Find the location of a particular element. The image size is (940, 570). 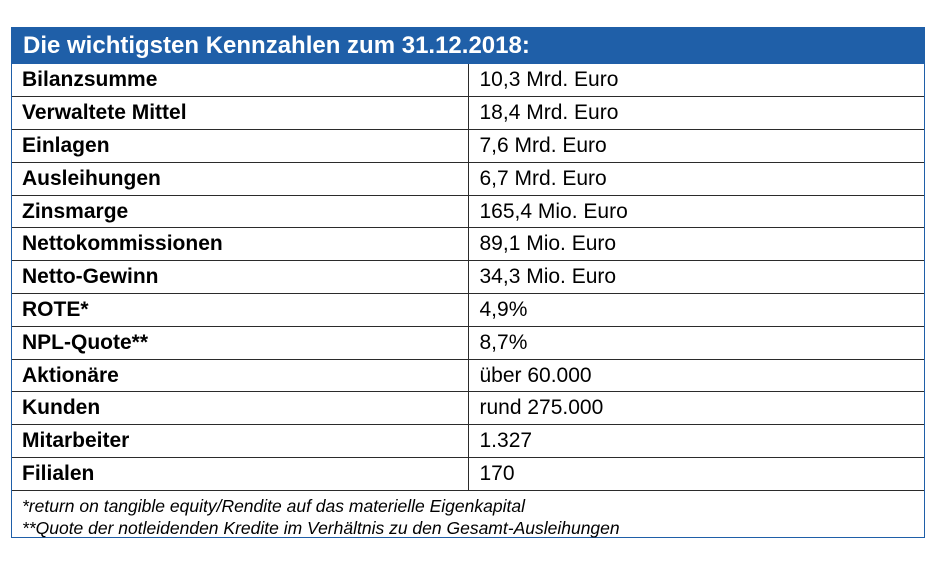

row-value: 7,6 Mrd. Euro is located at coordinates (696, 146).